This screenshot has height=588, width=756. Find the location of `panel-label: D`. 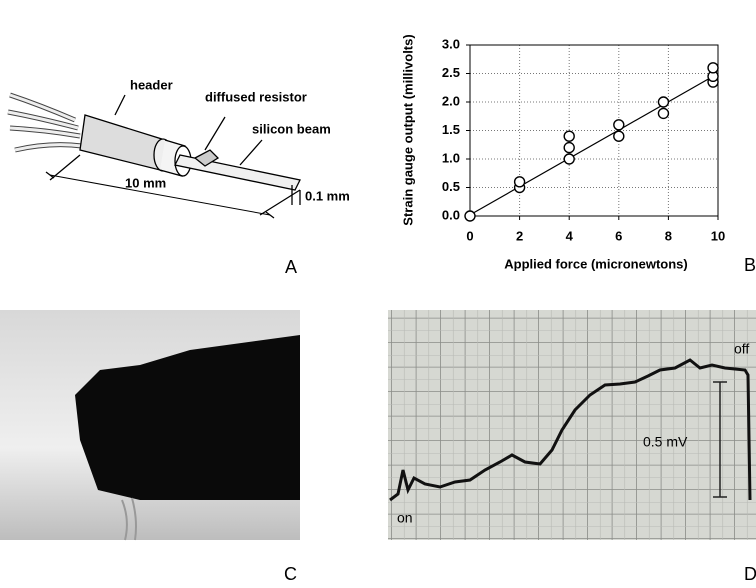

panel-label: D is located at coordinates (750, 574).